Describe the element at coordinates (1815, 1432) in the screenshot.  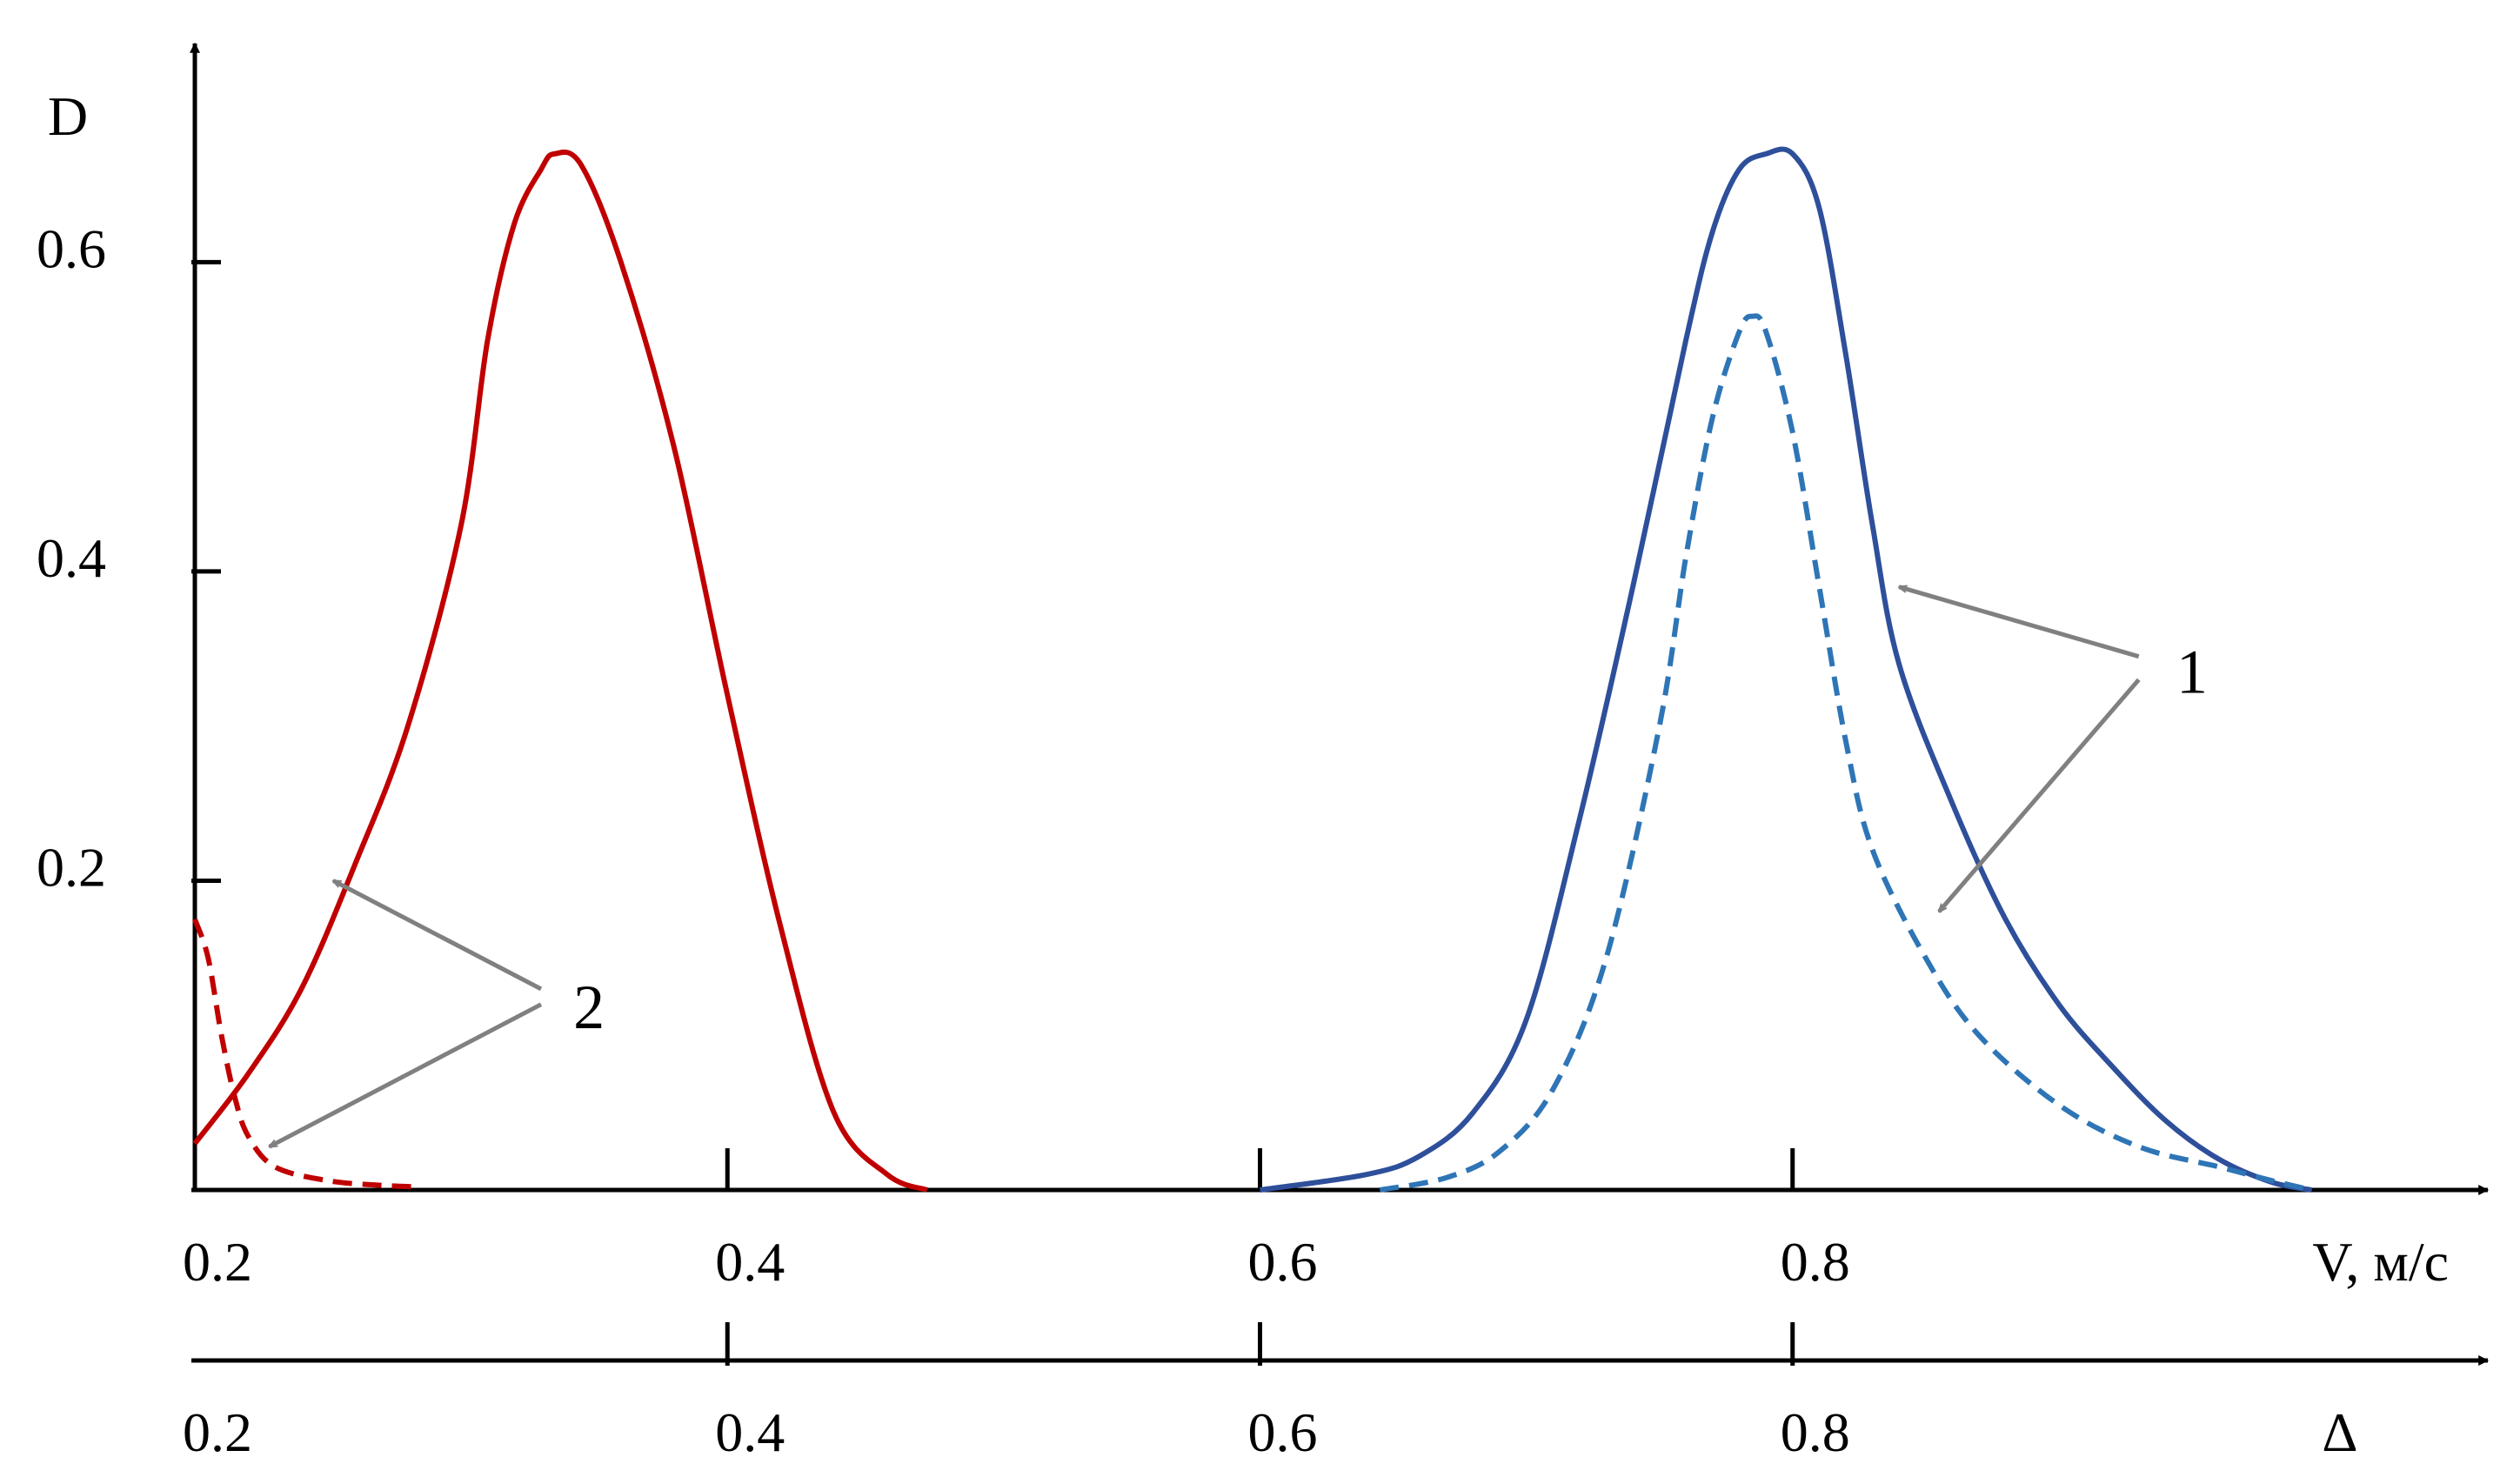
I see `x2-tick-label: 0.8` at that location.